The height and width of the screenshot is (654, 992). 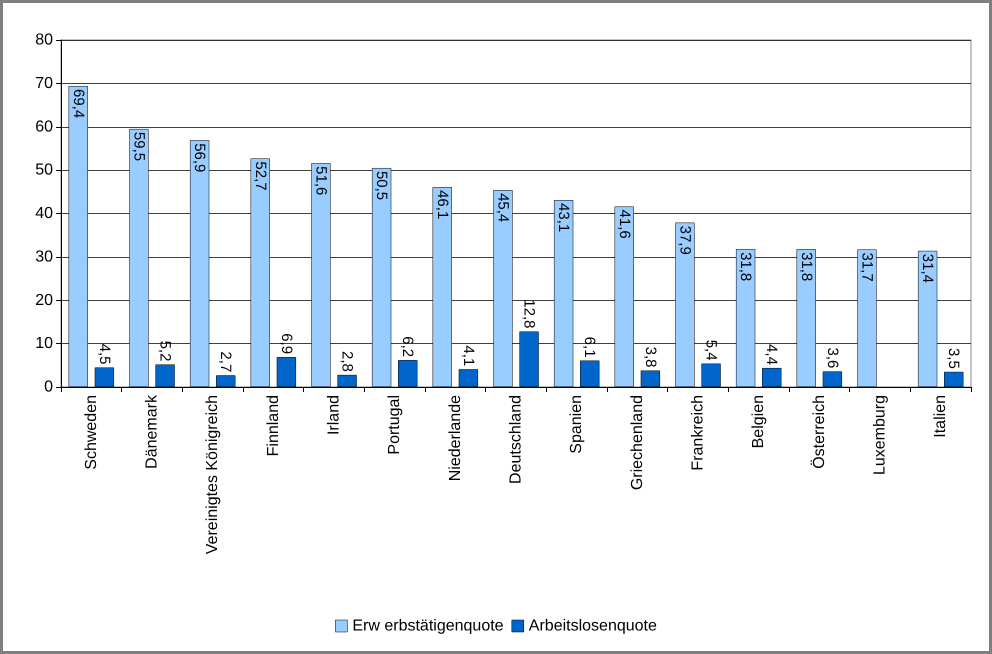 I want to click on data-label: 56,9, so click(x=199, y=157).